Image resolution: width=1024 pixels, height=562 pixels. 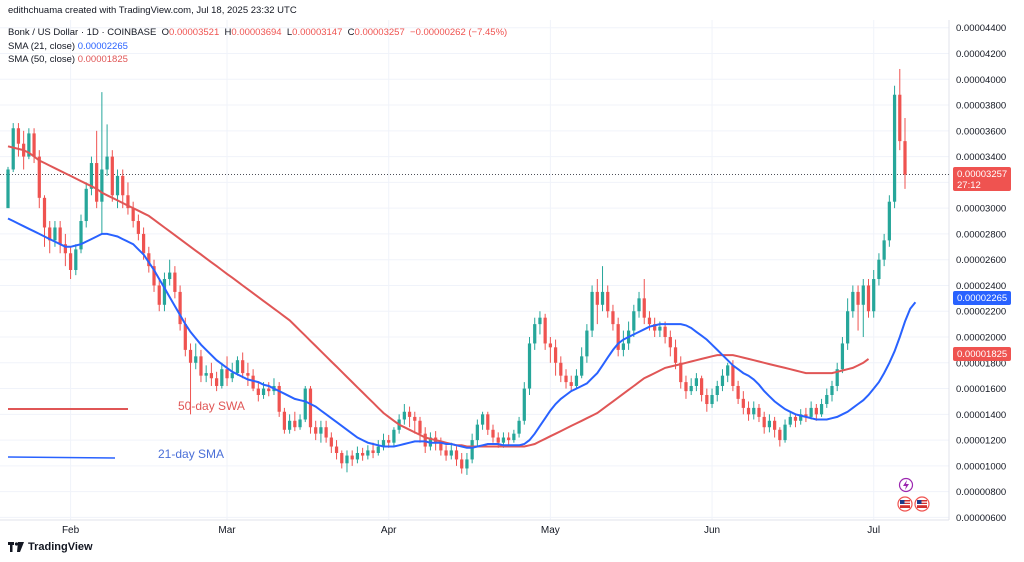 I want to click on price-tick-label: 0.00002600, so click(x=981, y=260).